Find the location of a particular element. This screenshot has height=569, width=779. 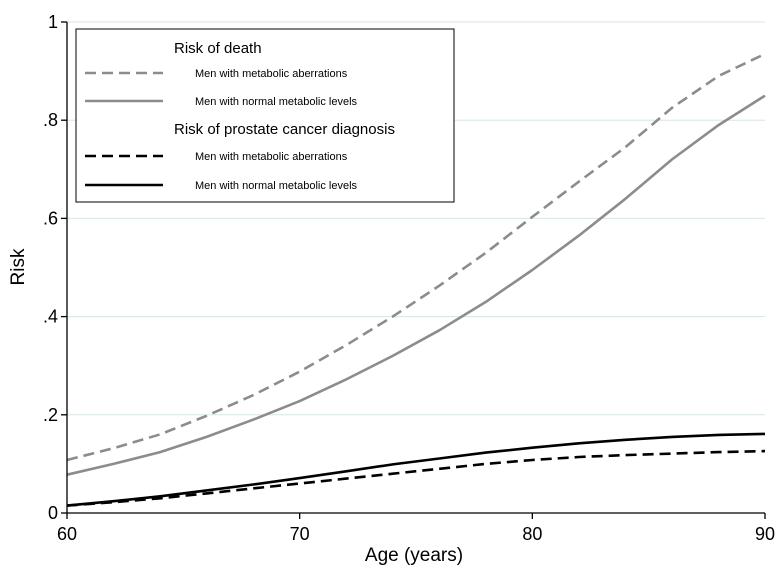

x-tick-label: 60 is located at coordinates (67, 534).